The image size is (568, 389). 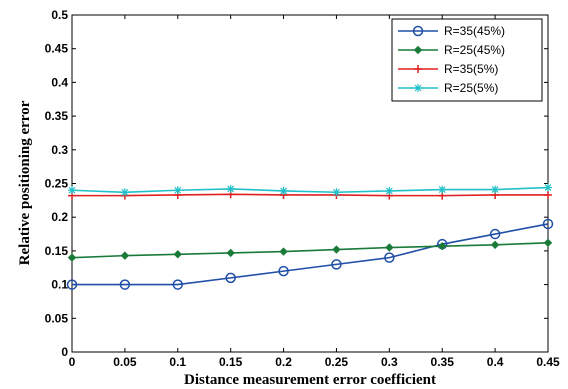 I want to click on legend-item: R=25(45%), so click(x=451, y=50).